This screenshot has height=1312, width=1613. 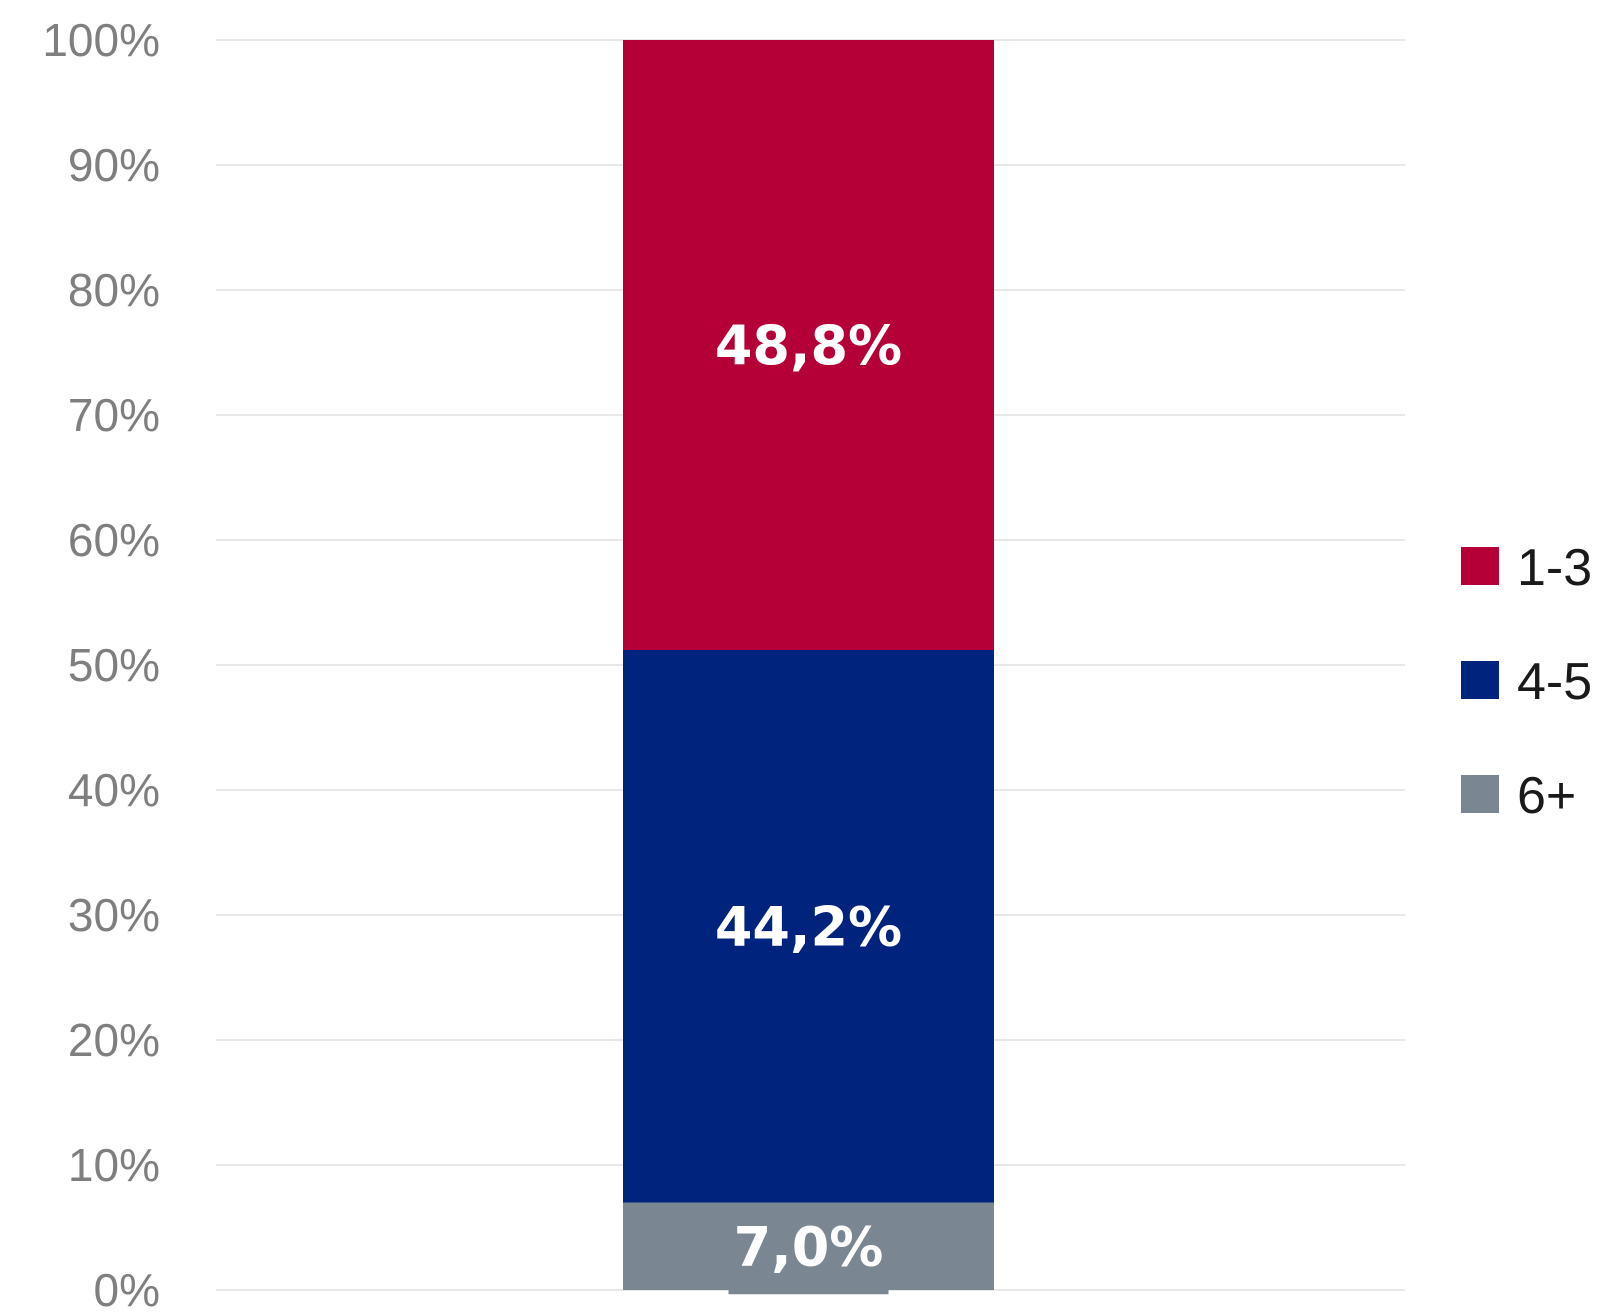 I want to click on y-tick-label: 80%, so click(x=114, y=290).